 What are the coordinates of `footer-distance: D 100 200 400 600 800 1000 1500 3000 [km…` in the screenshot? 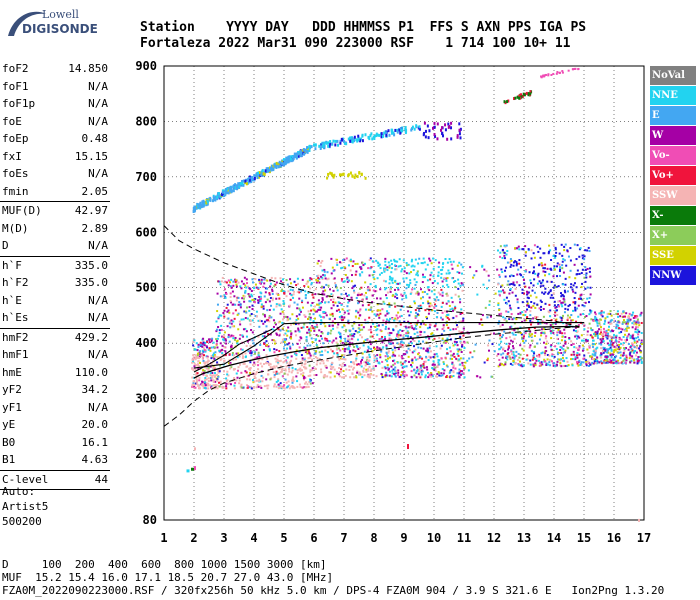 It's located at (164, 564).